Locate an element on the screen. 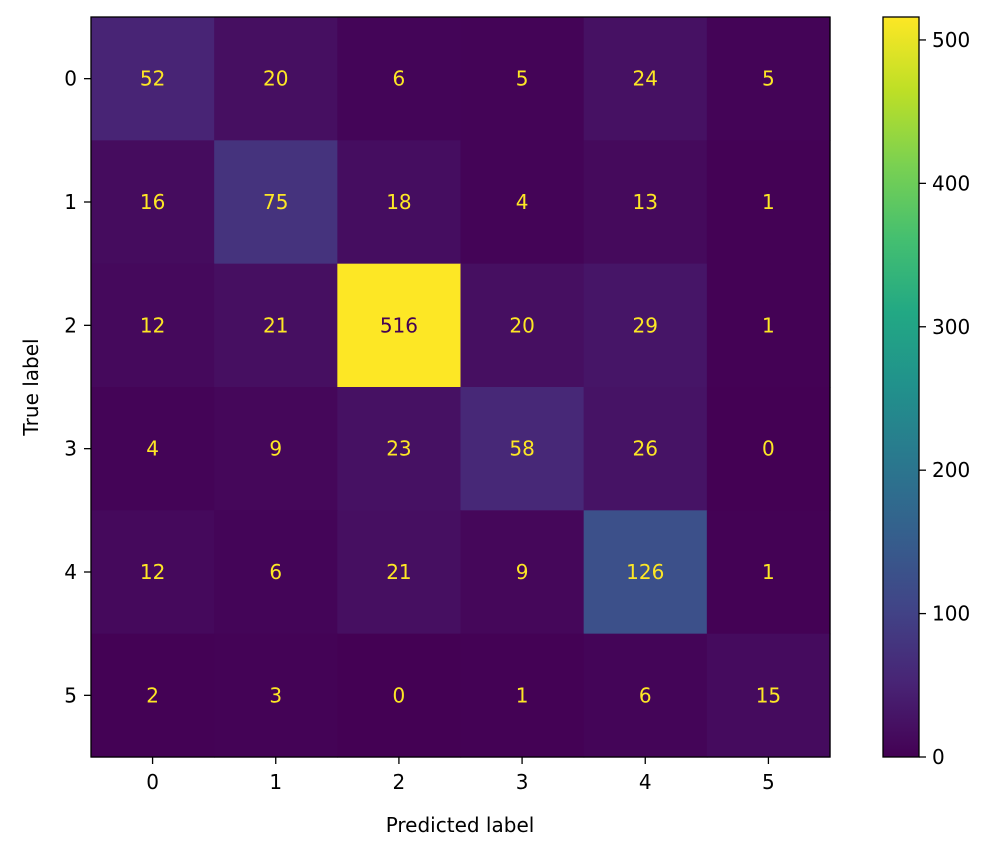 The height and width of the screenshot is (862, 1008). heatmap-cell-r0-c5 is located at coordinates (768, 79).